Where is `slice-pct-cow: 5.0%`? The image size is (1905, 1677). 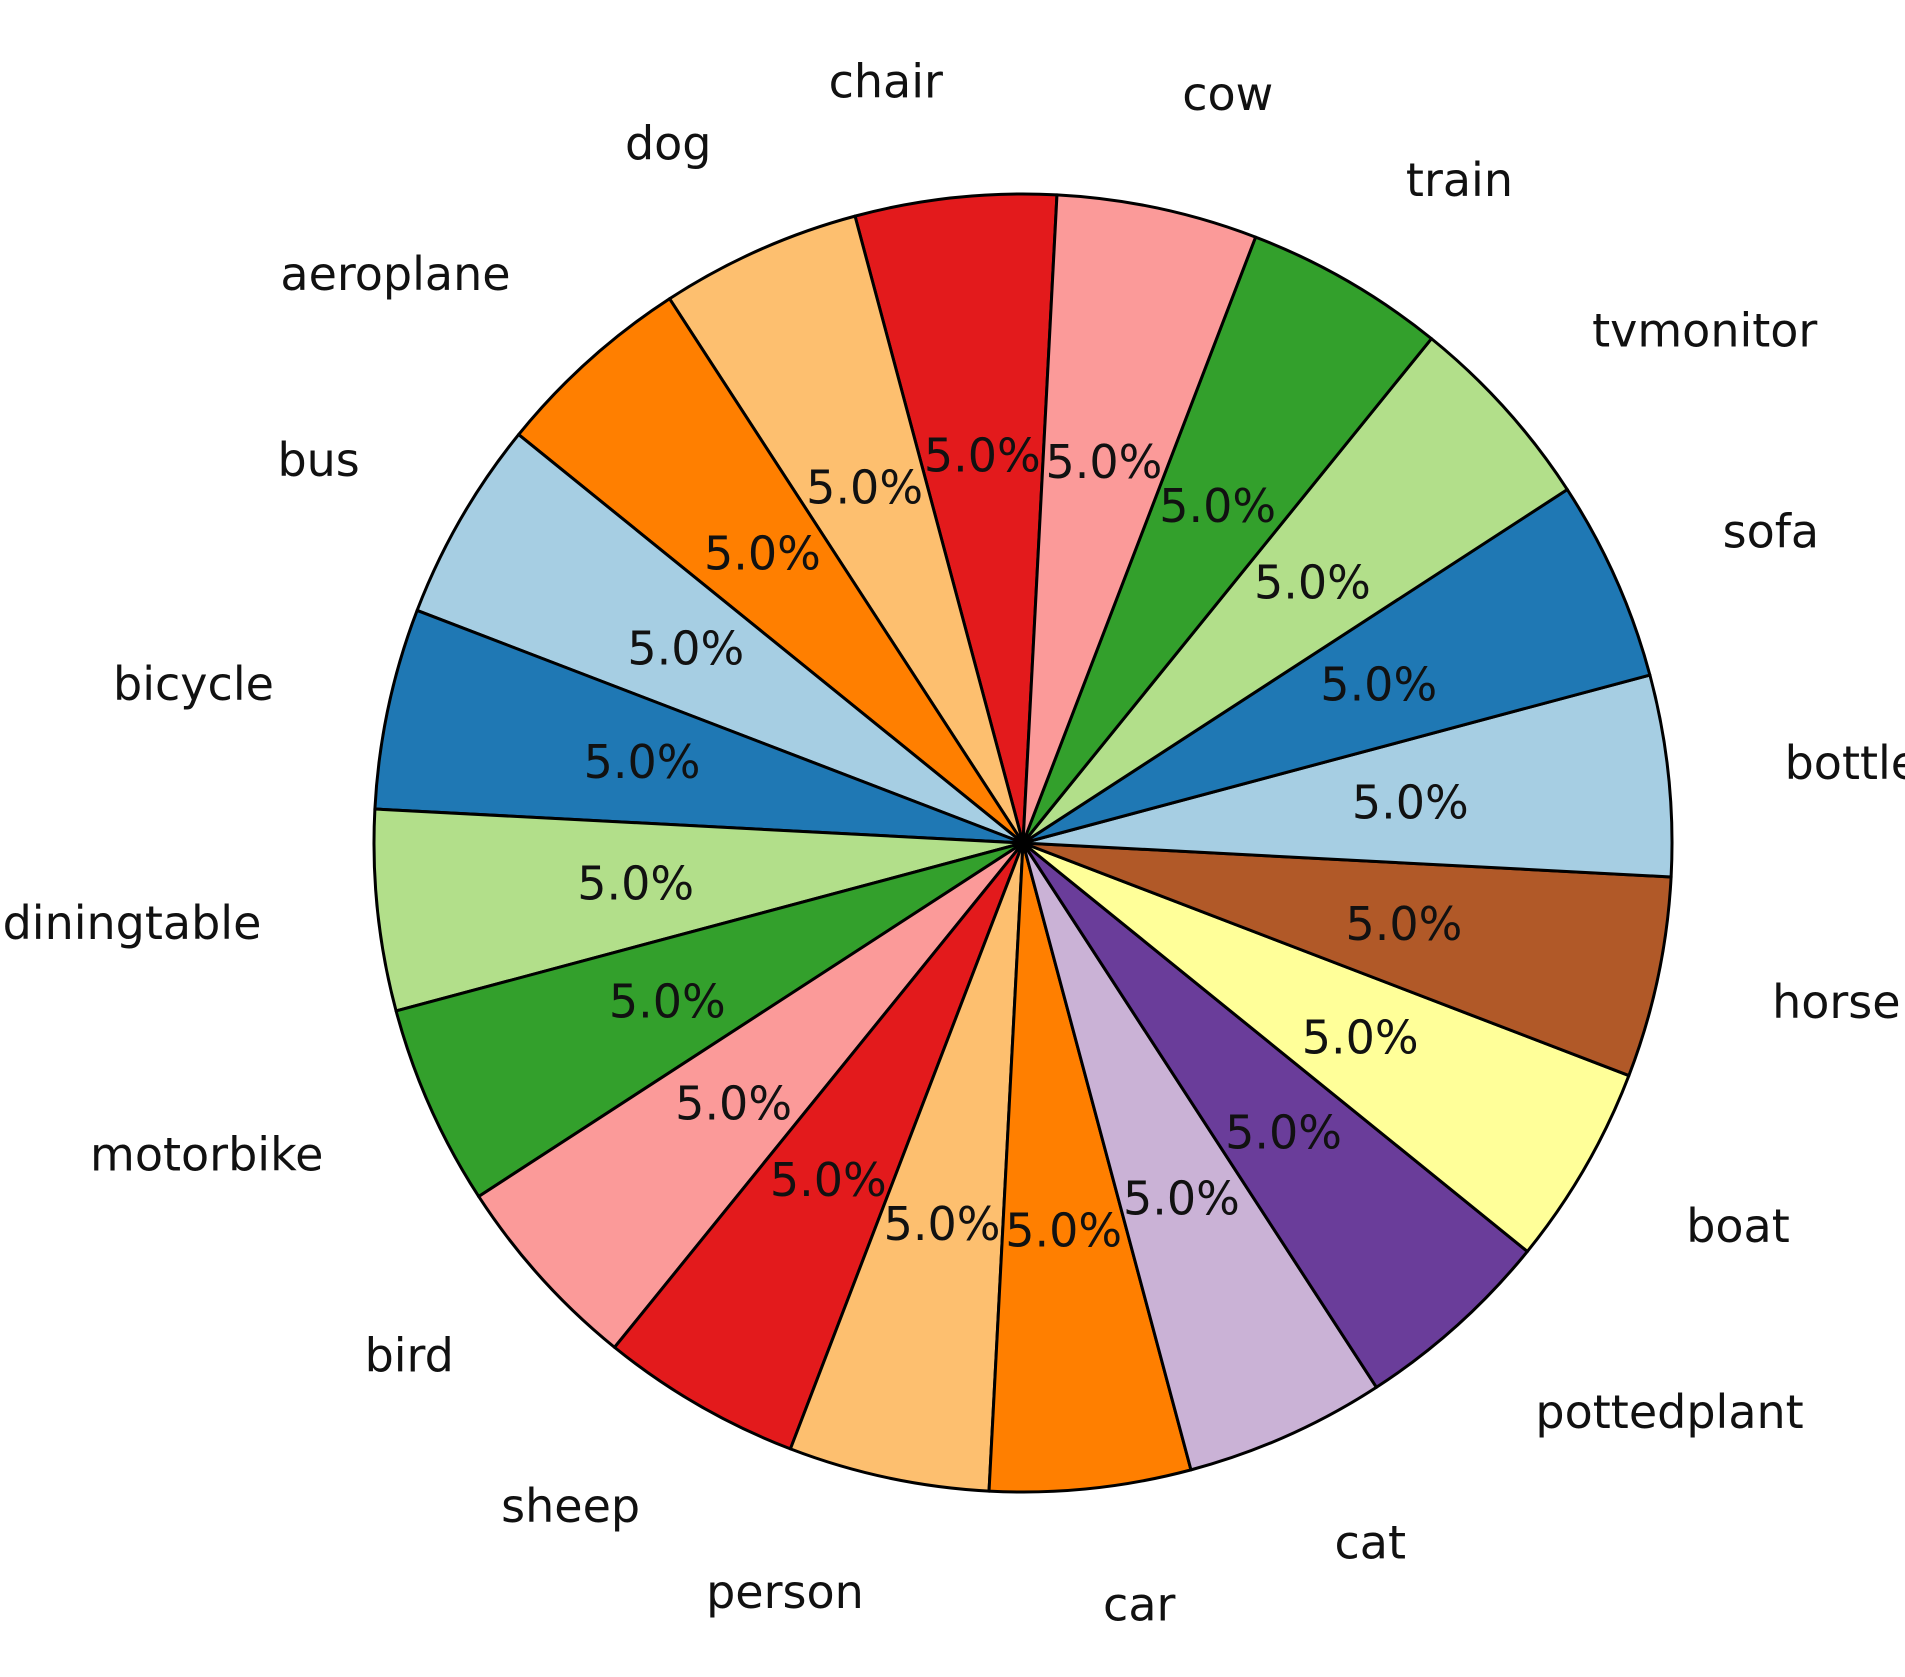
slice-pct-cow: 5.0% is located at coordinates (1104, 462).